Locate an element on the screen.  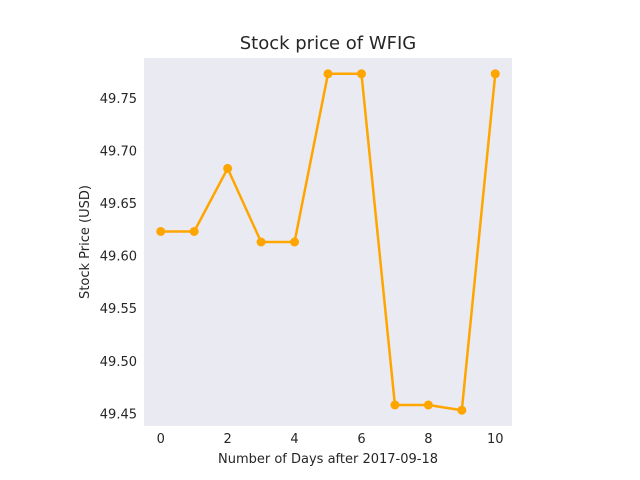
y-tick-label: 49.75 is located at coordinates (118, 99).